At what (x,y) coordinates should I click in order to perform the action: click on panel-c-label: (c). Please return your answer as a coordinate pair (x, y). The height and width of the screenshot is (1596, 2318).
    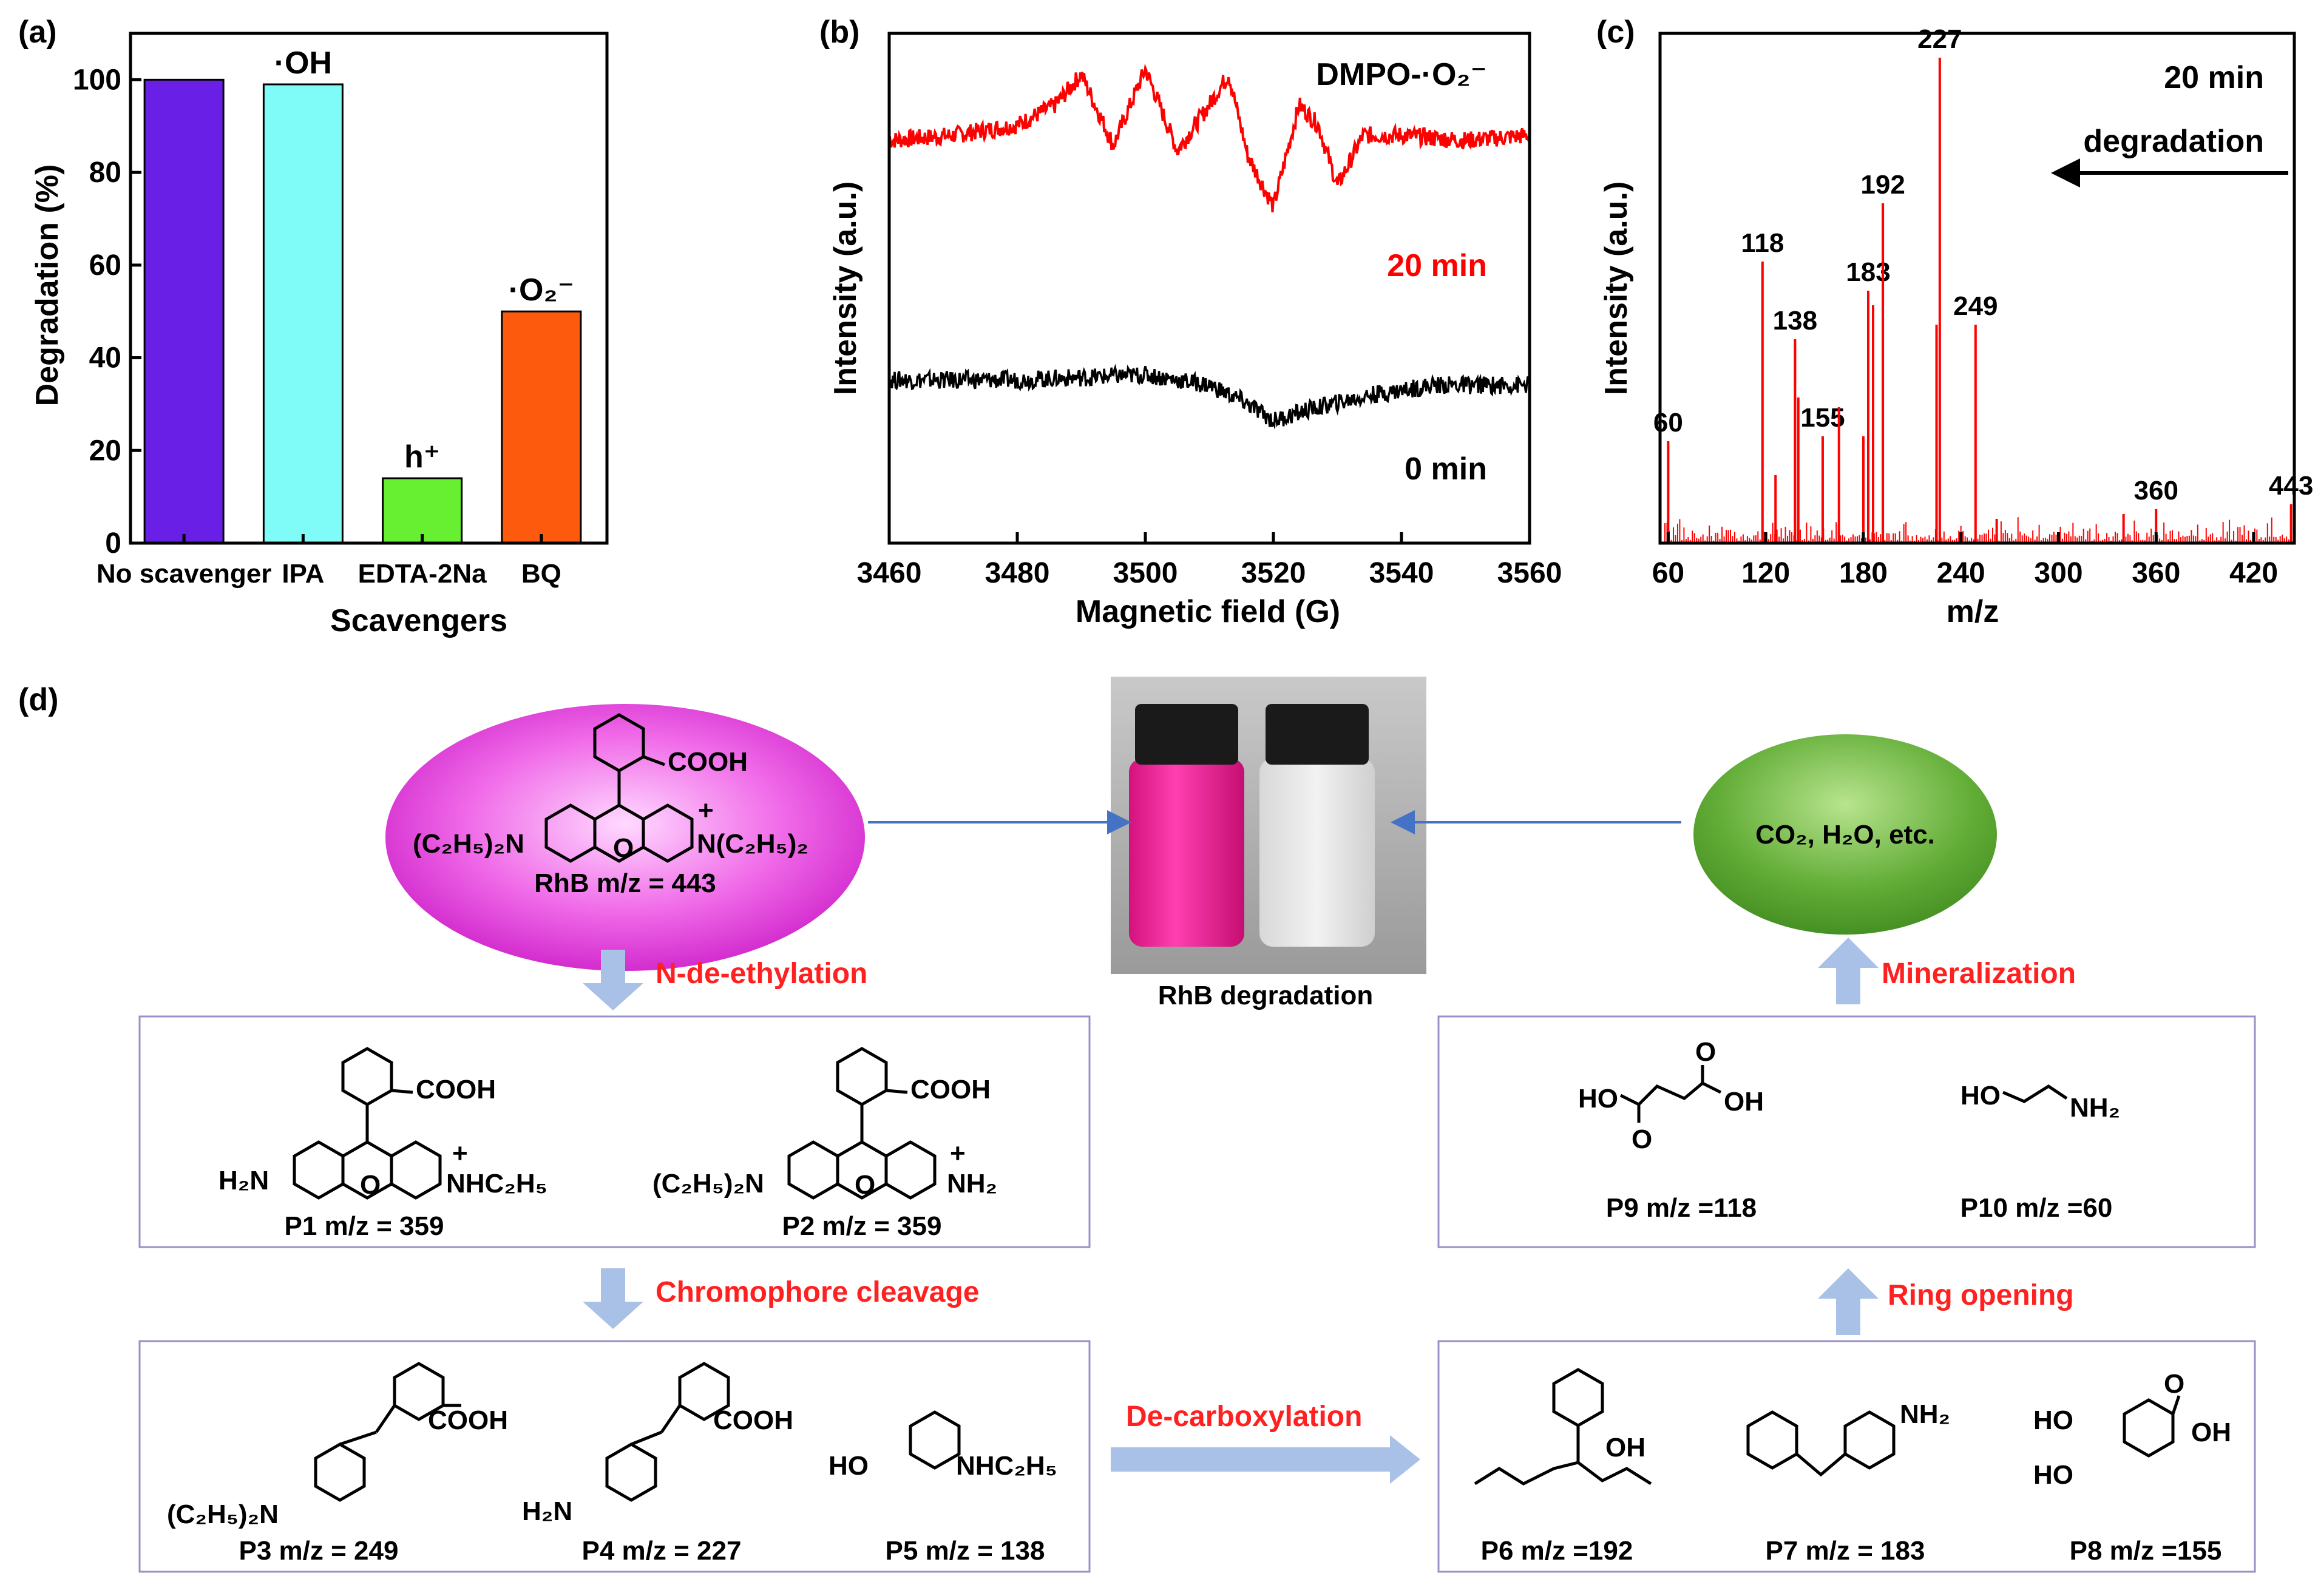
    Looking at the image, I should click on (1615, 32).